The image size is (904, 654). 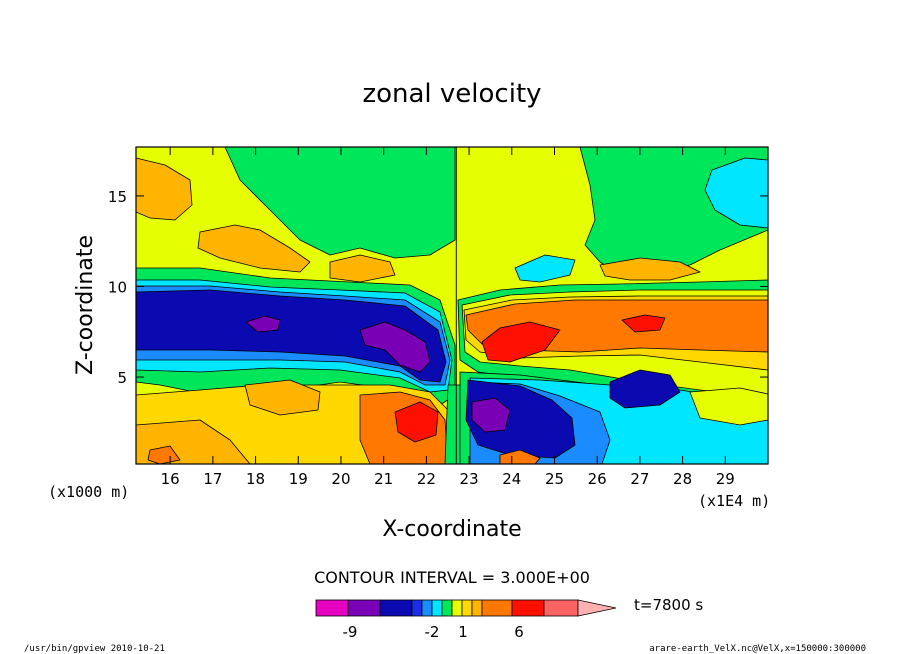 What do you see at coordinates (639, 479) in the screenshot?
I see `x-tick-label: 27` at bounding box center [639, 479].